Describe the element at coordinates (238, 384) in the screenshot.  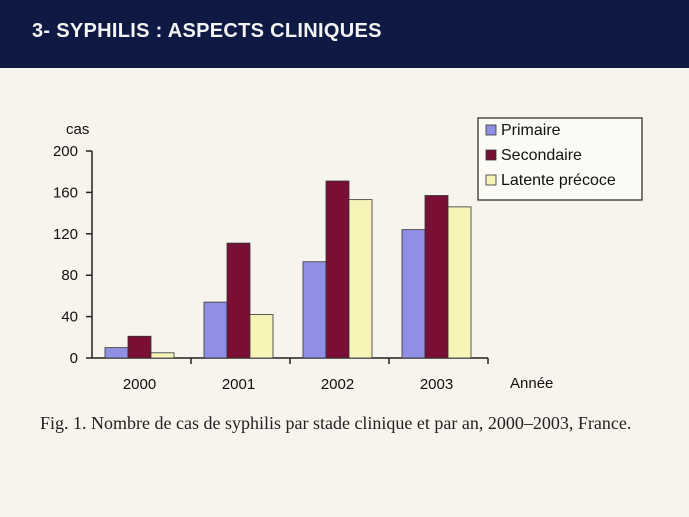
I see `x-tick-label: 2001` at that location.